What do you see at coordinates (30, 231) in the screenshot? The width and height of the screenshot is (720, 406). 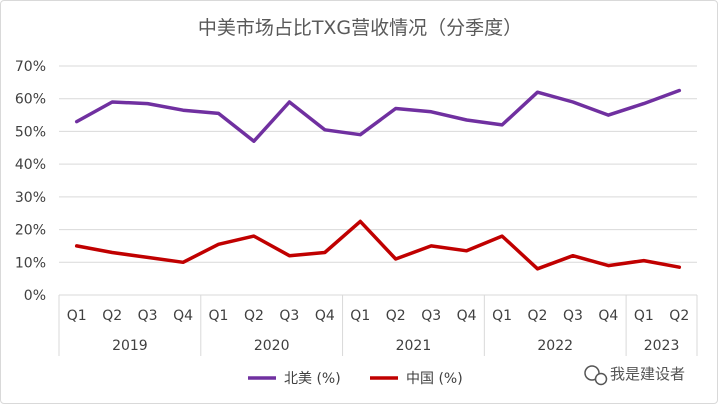 I see `y-tick-label: 20%` at bounding box center [30, 231].